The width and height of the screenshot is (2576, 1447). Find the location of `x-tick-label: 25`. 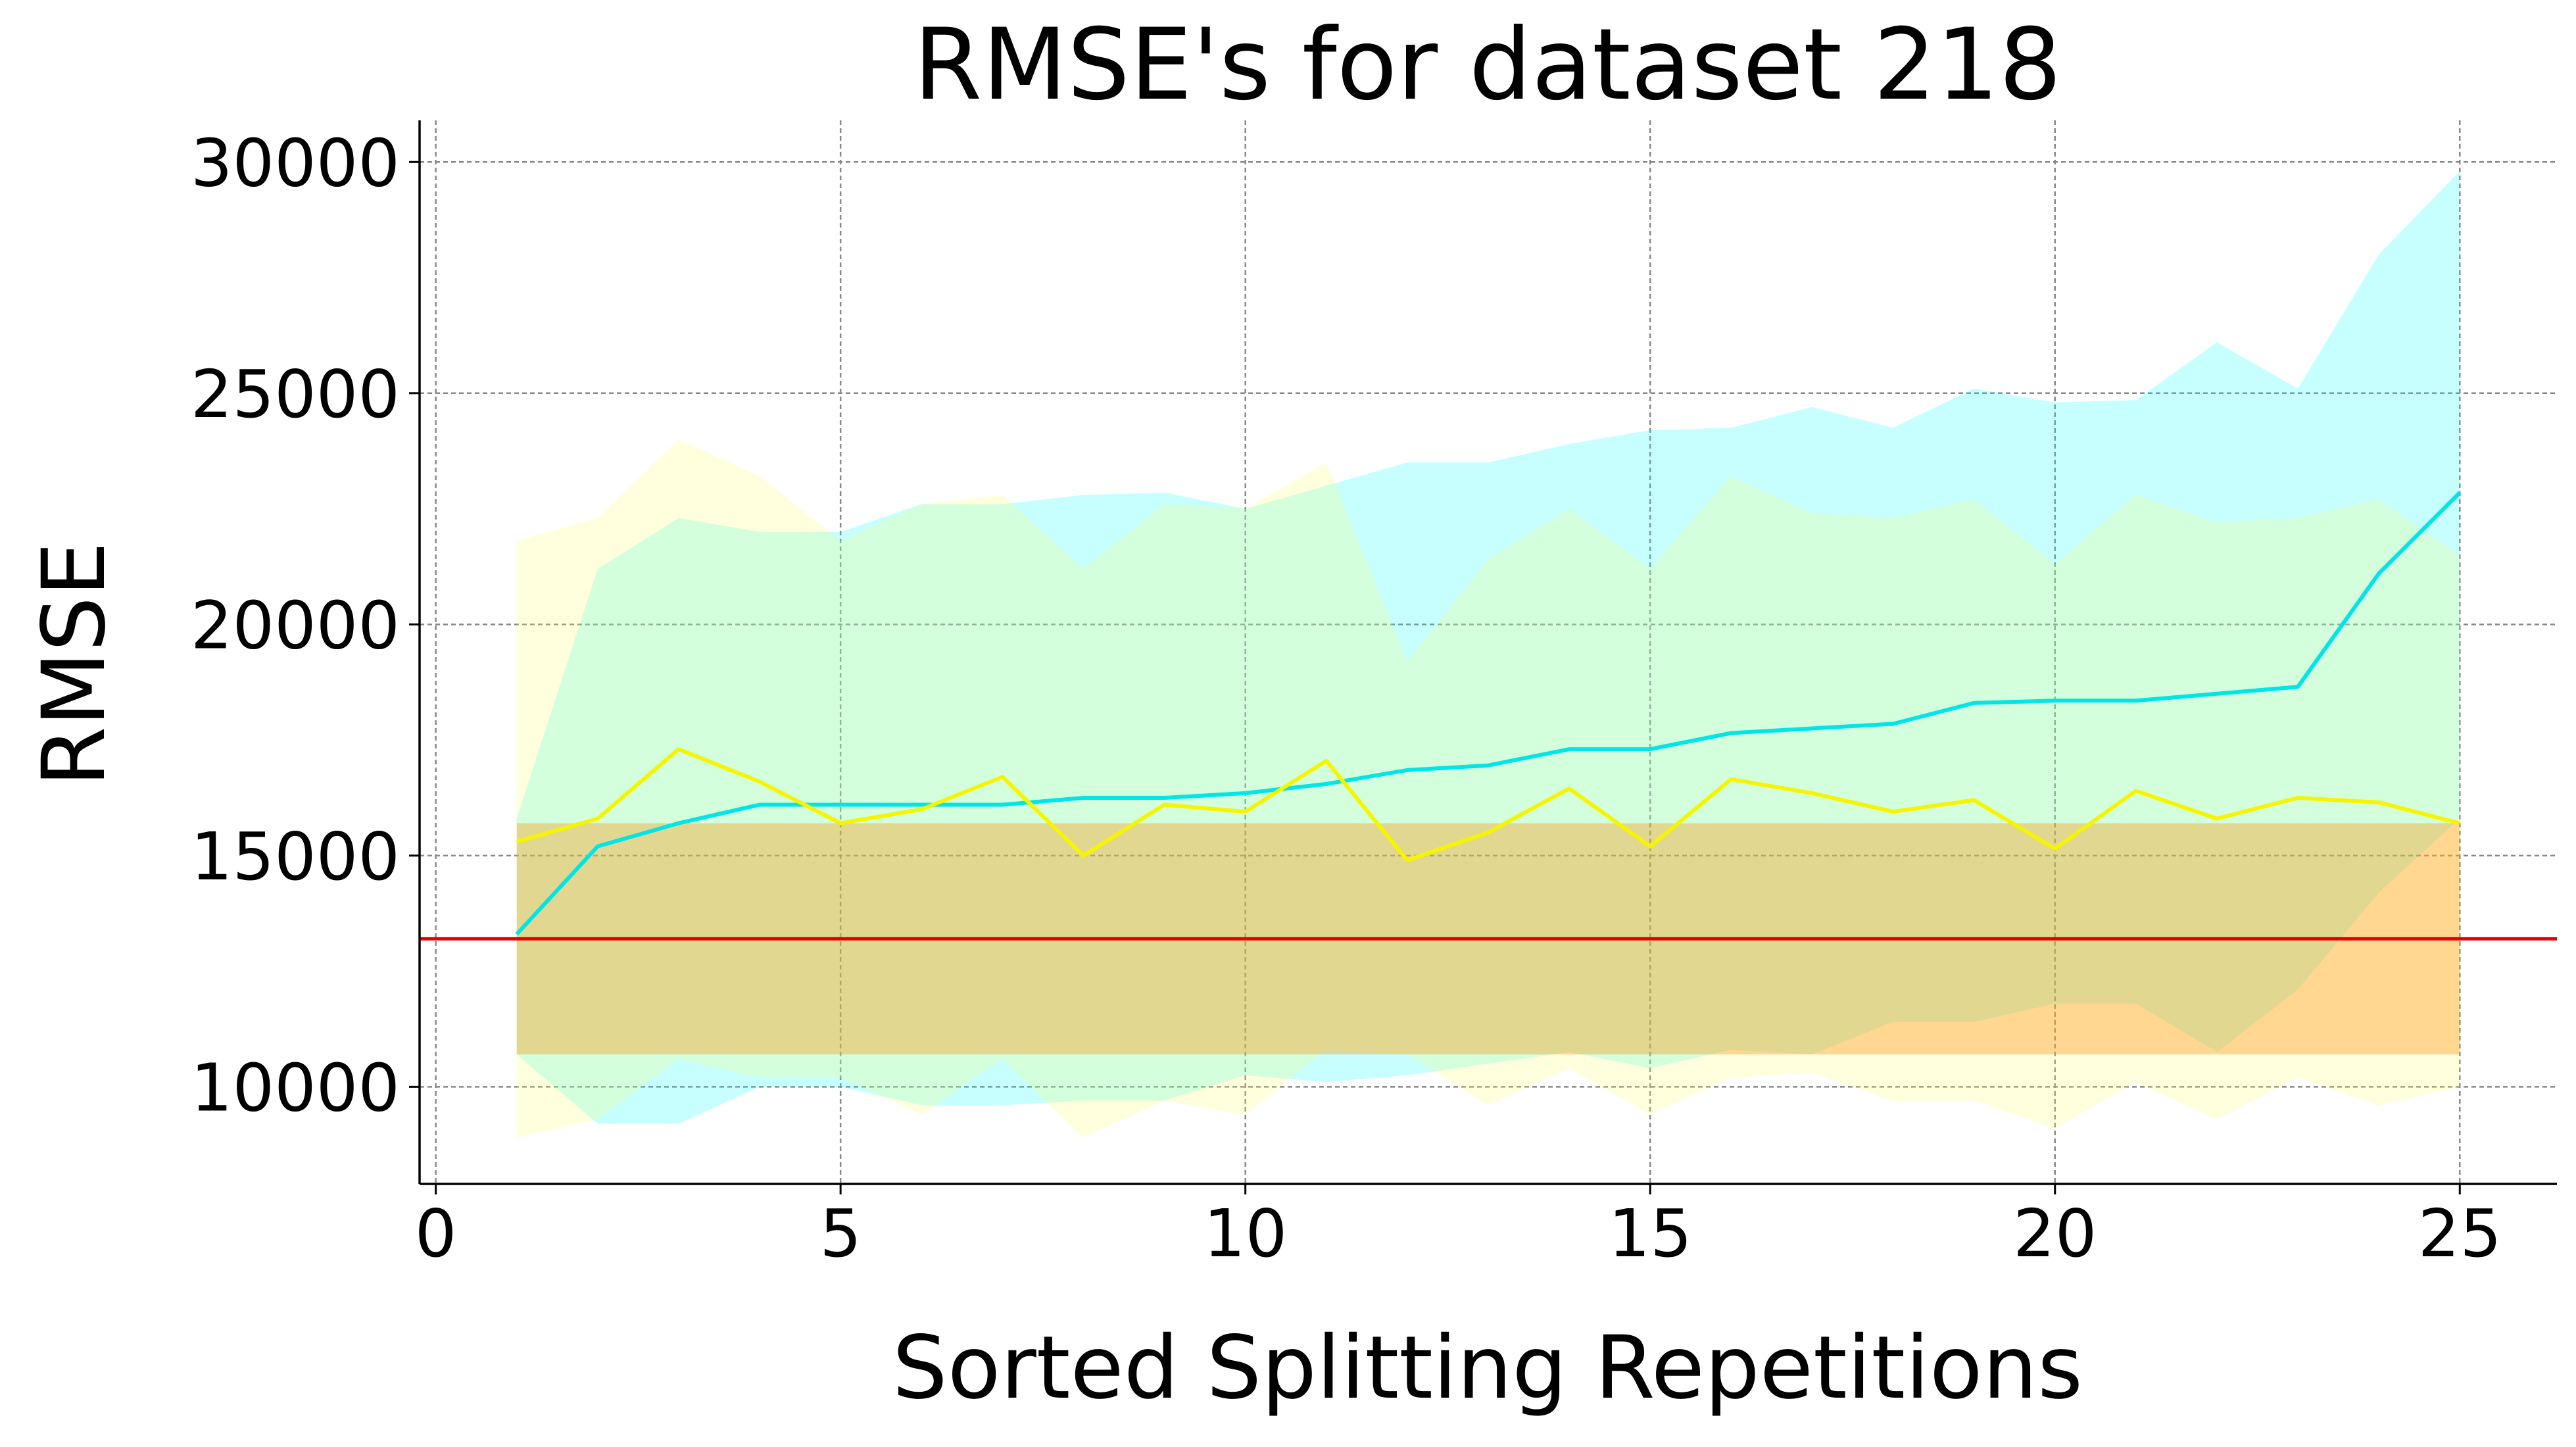

x-tick-label: 25 is located at coordinates (2460, 1233).